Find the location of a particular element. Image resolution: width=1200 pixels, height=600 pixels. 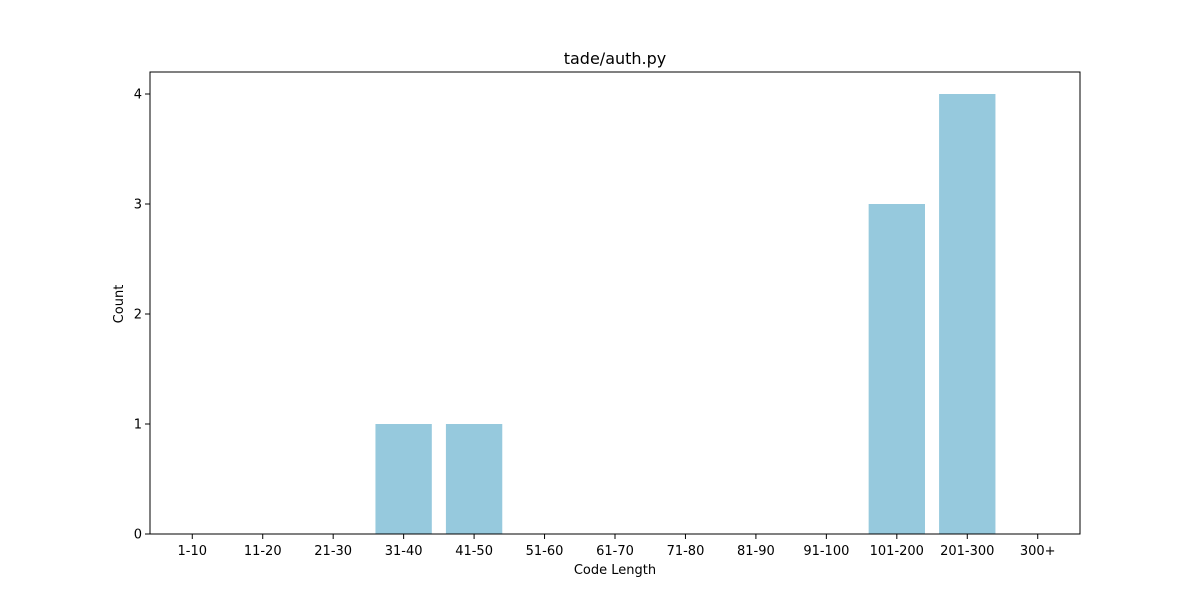

y-tick-label: 2 is located at coordinates (138, 315).